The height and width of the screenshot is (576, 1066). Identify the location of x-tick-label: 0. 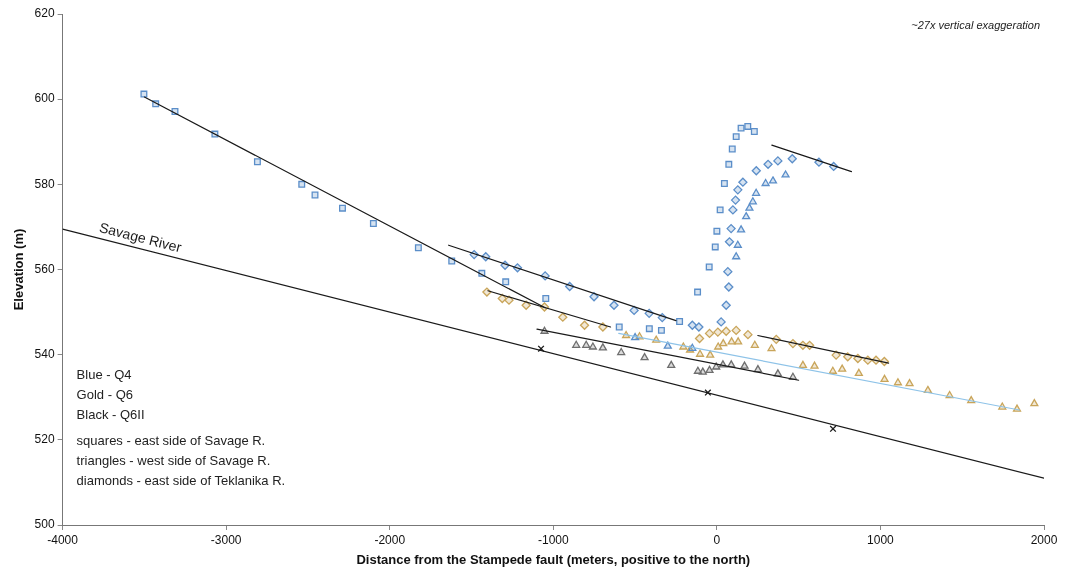
(717, 539).